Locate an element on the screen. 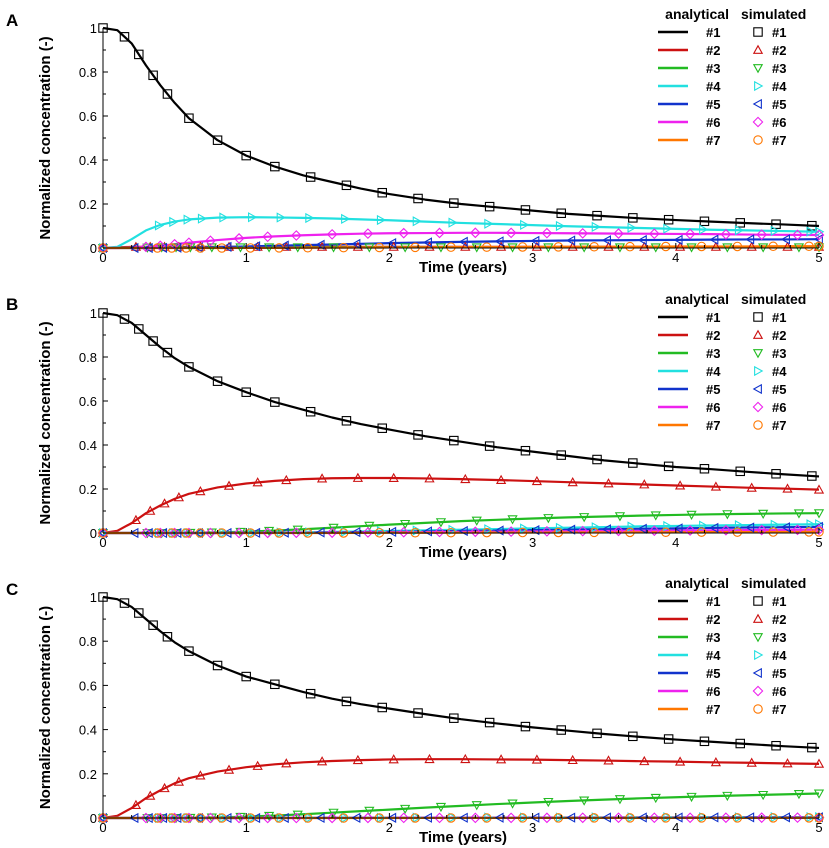  legend-analytical-entry: #1 is located at coordinates (713, 32).